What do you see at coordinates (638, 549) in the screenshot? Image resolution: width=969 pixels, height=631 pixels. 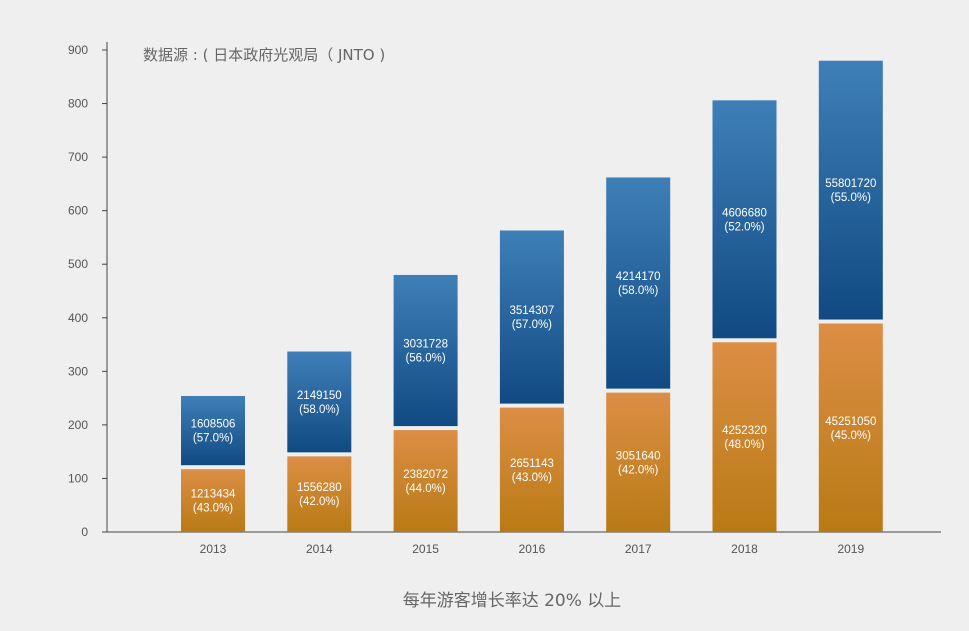 I see `x-tick-label: 2017` at bounding box center [638, 549].